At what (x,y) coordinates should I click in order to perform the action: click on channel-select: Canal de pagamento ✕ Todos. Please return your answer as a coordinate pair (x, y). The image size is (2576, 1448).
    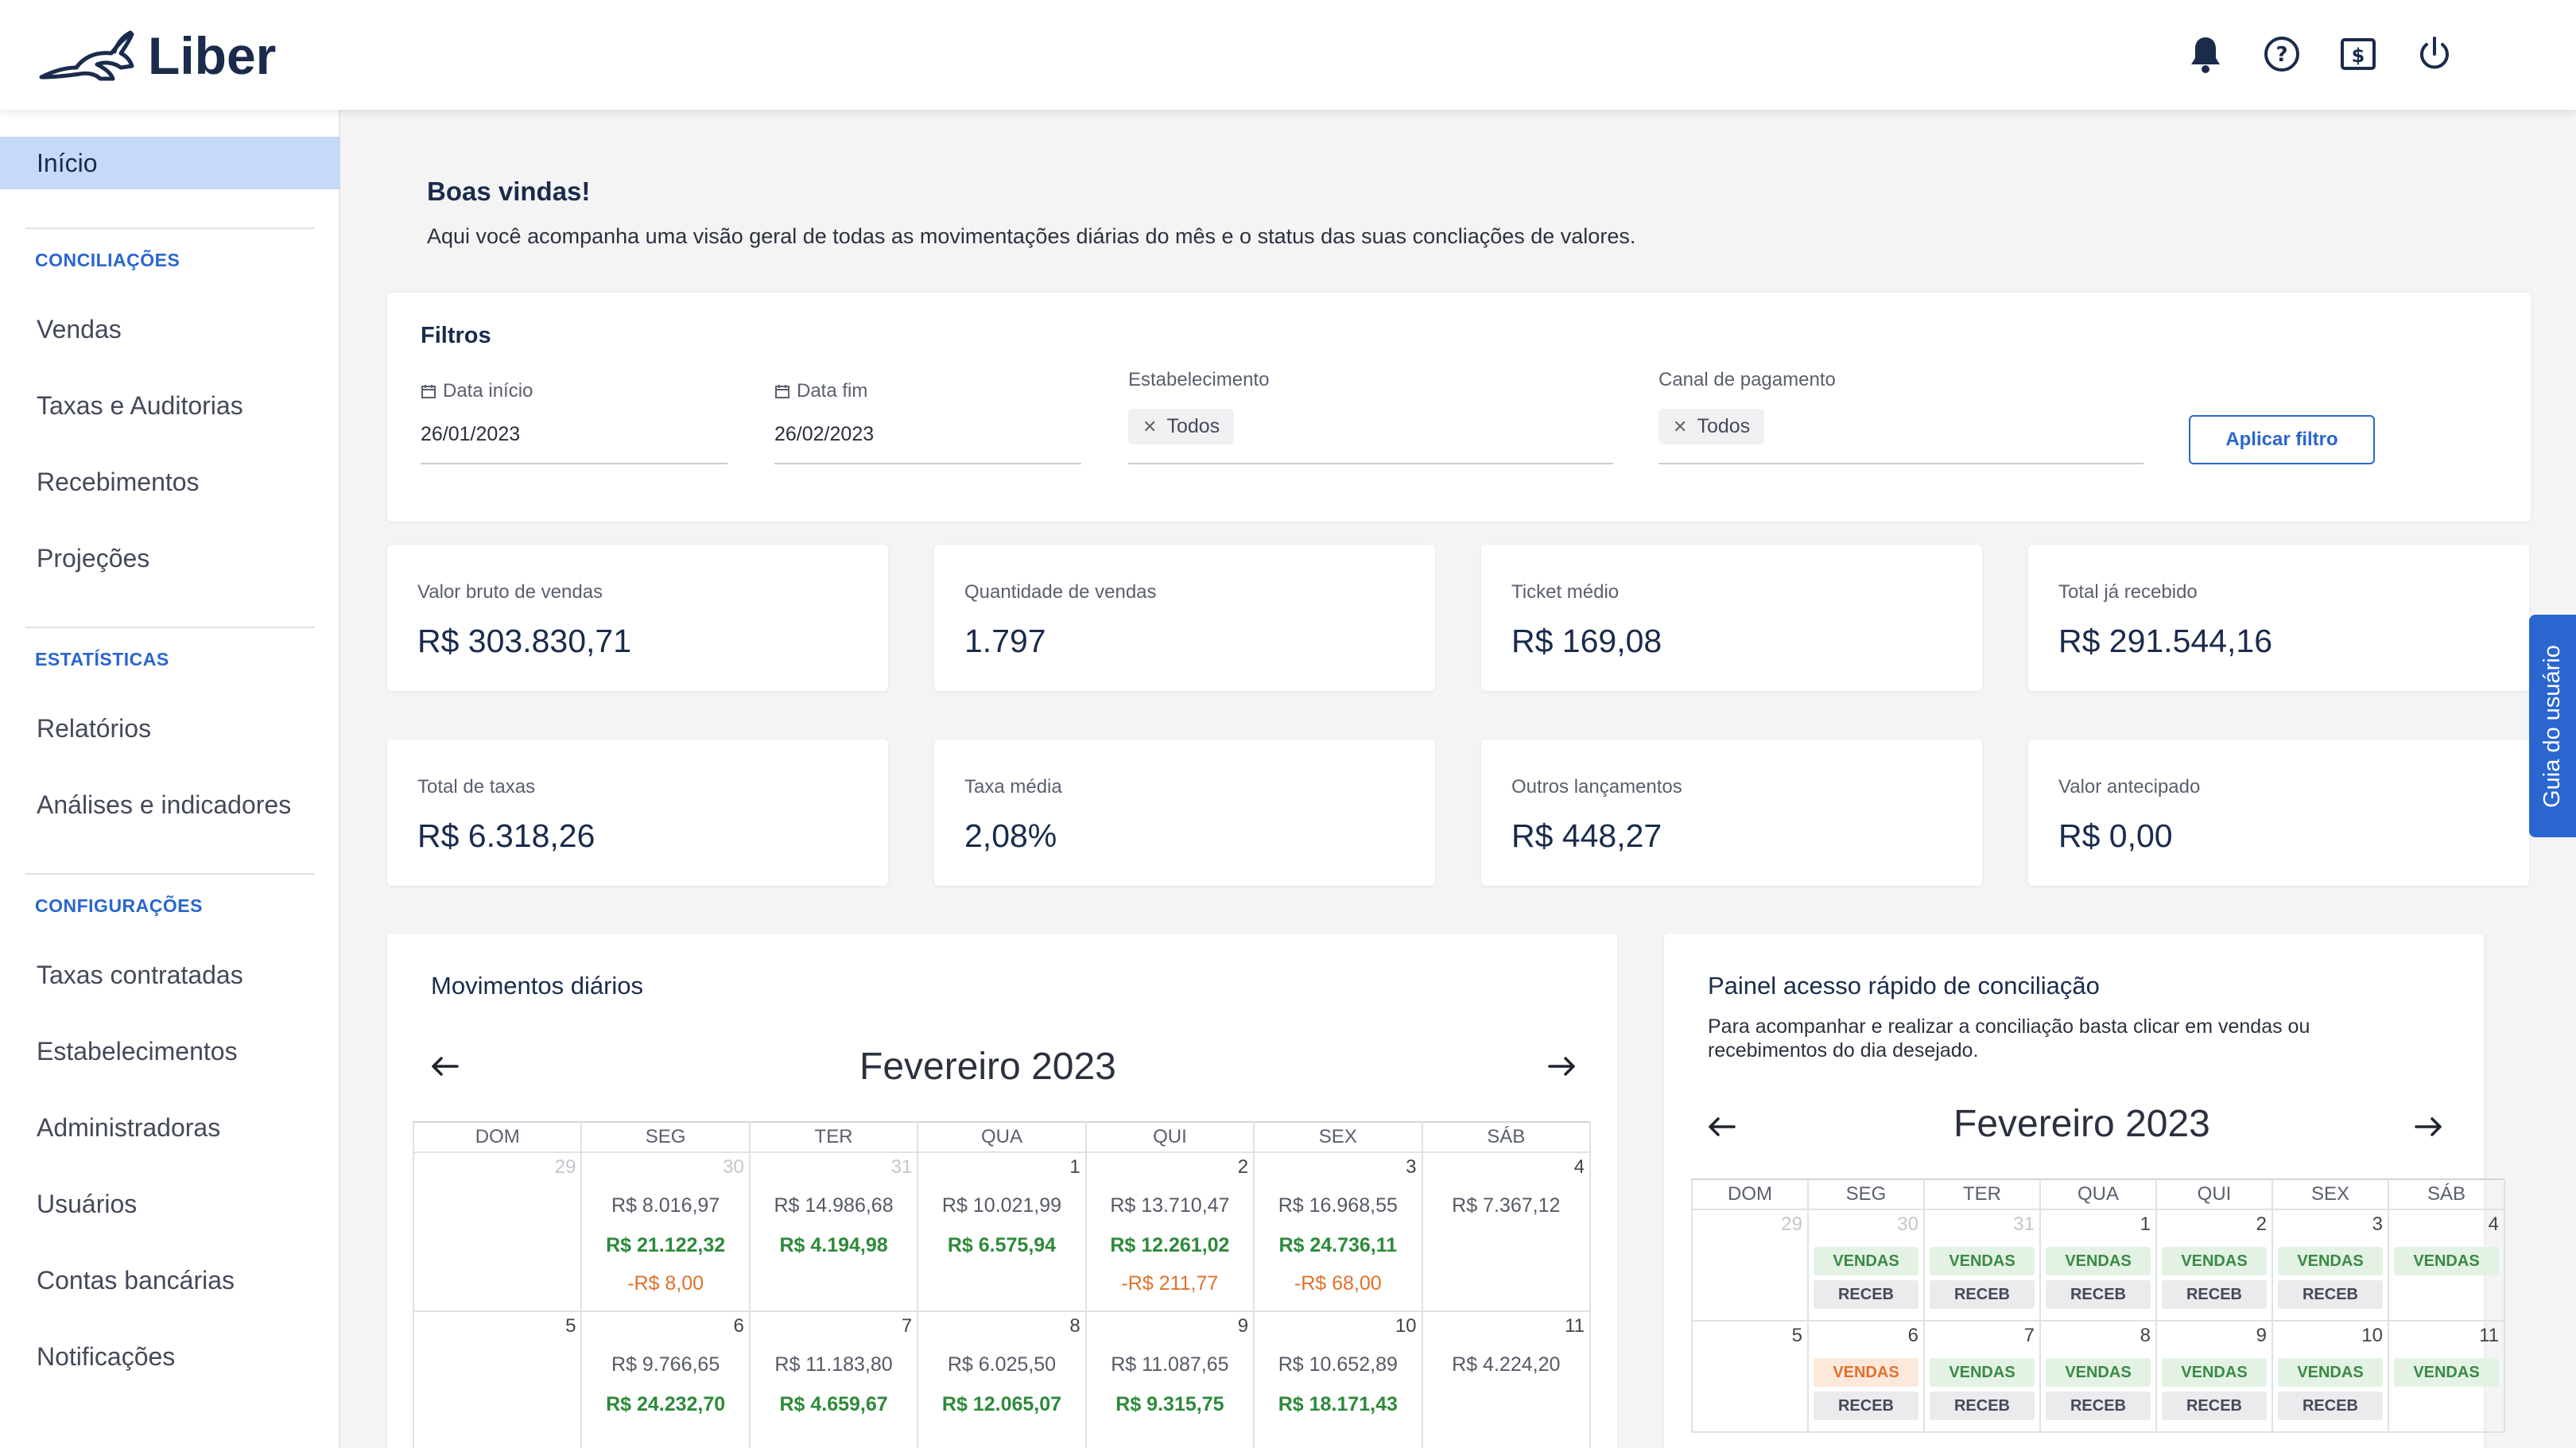
    Looking at the image, I should click on (1901, 416).